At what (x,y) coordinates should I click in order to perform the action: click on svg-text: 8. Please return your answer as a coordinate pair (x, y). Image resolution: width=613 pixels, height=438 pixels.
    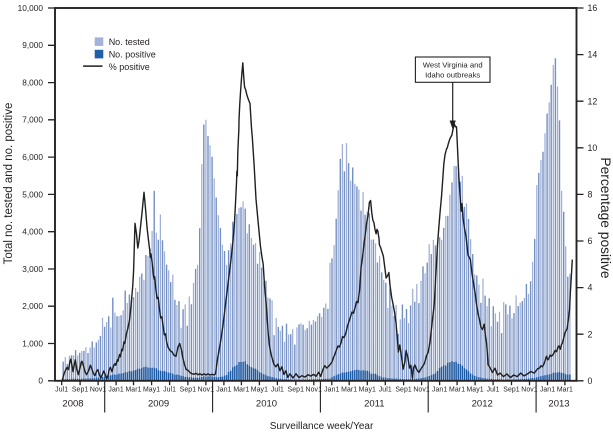
    Looking at the image, I should click on (590, 195).